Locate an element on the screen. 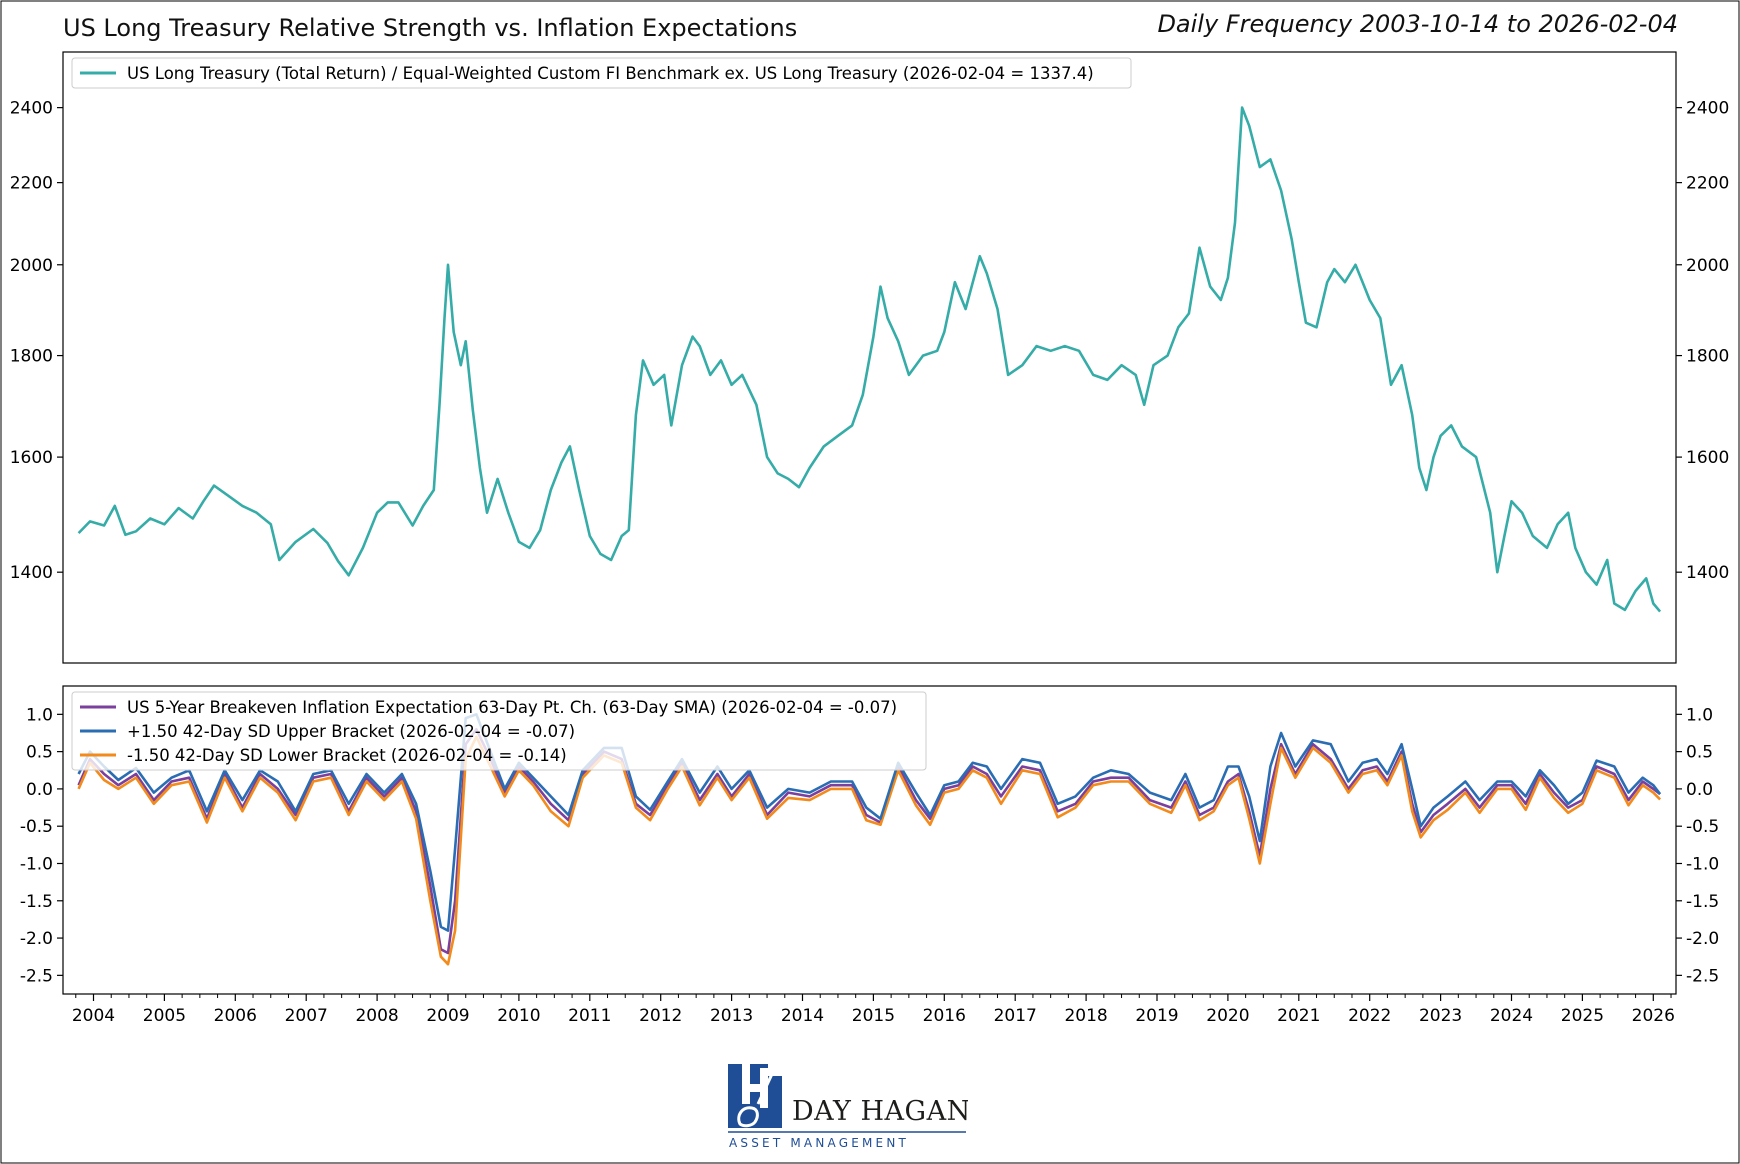 Image resolution: width=1740 pixels, height=1164 pixels. x-tick-label: 2012 is located at coordinates (660, 1016).